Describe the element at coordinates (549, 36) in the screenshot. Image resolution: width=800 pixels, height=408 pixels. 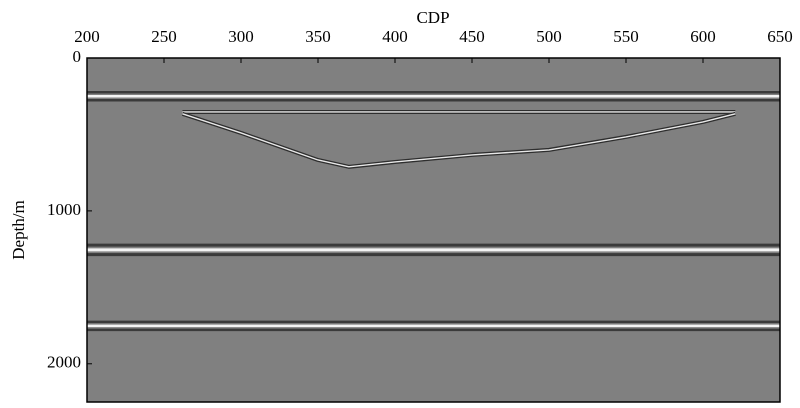
I see `x-tick-label: 500` at that location.